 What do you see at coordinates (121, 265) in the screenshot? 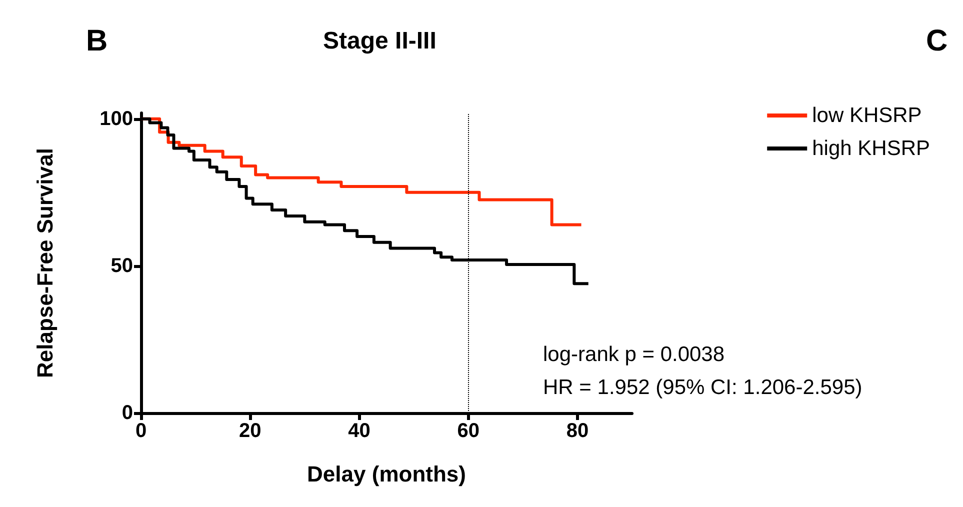
I see `y-tick-label: 50` at bounding box center [121, 265].